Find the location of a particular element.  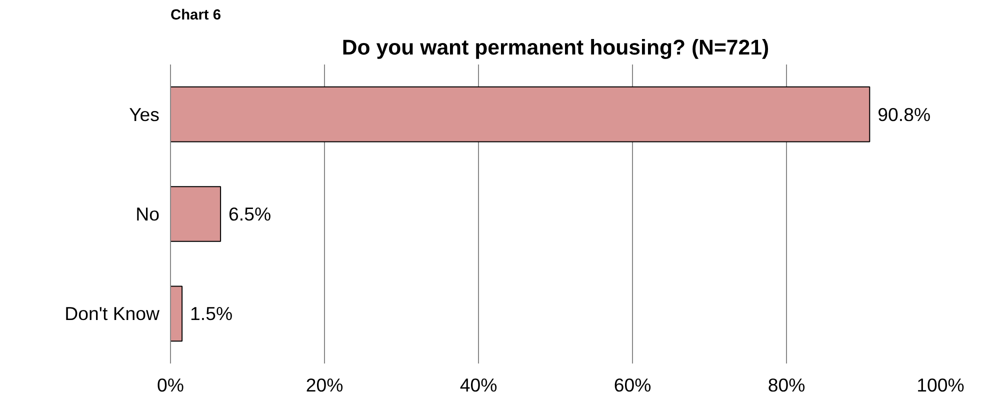

caption: Chart 6 is located at coordinates (195, 16).